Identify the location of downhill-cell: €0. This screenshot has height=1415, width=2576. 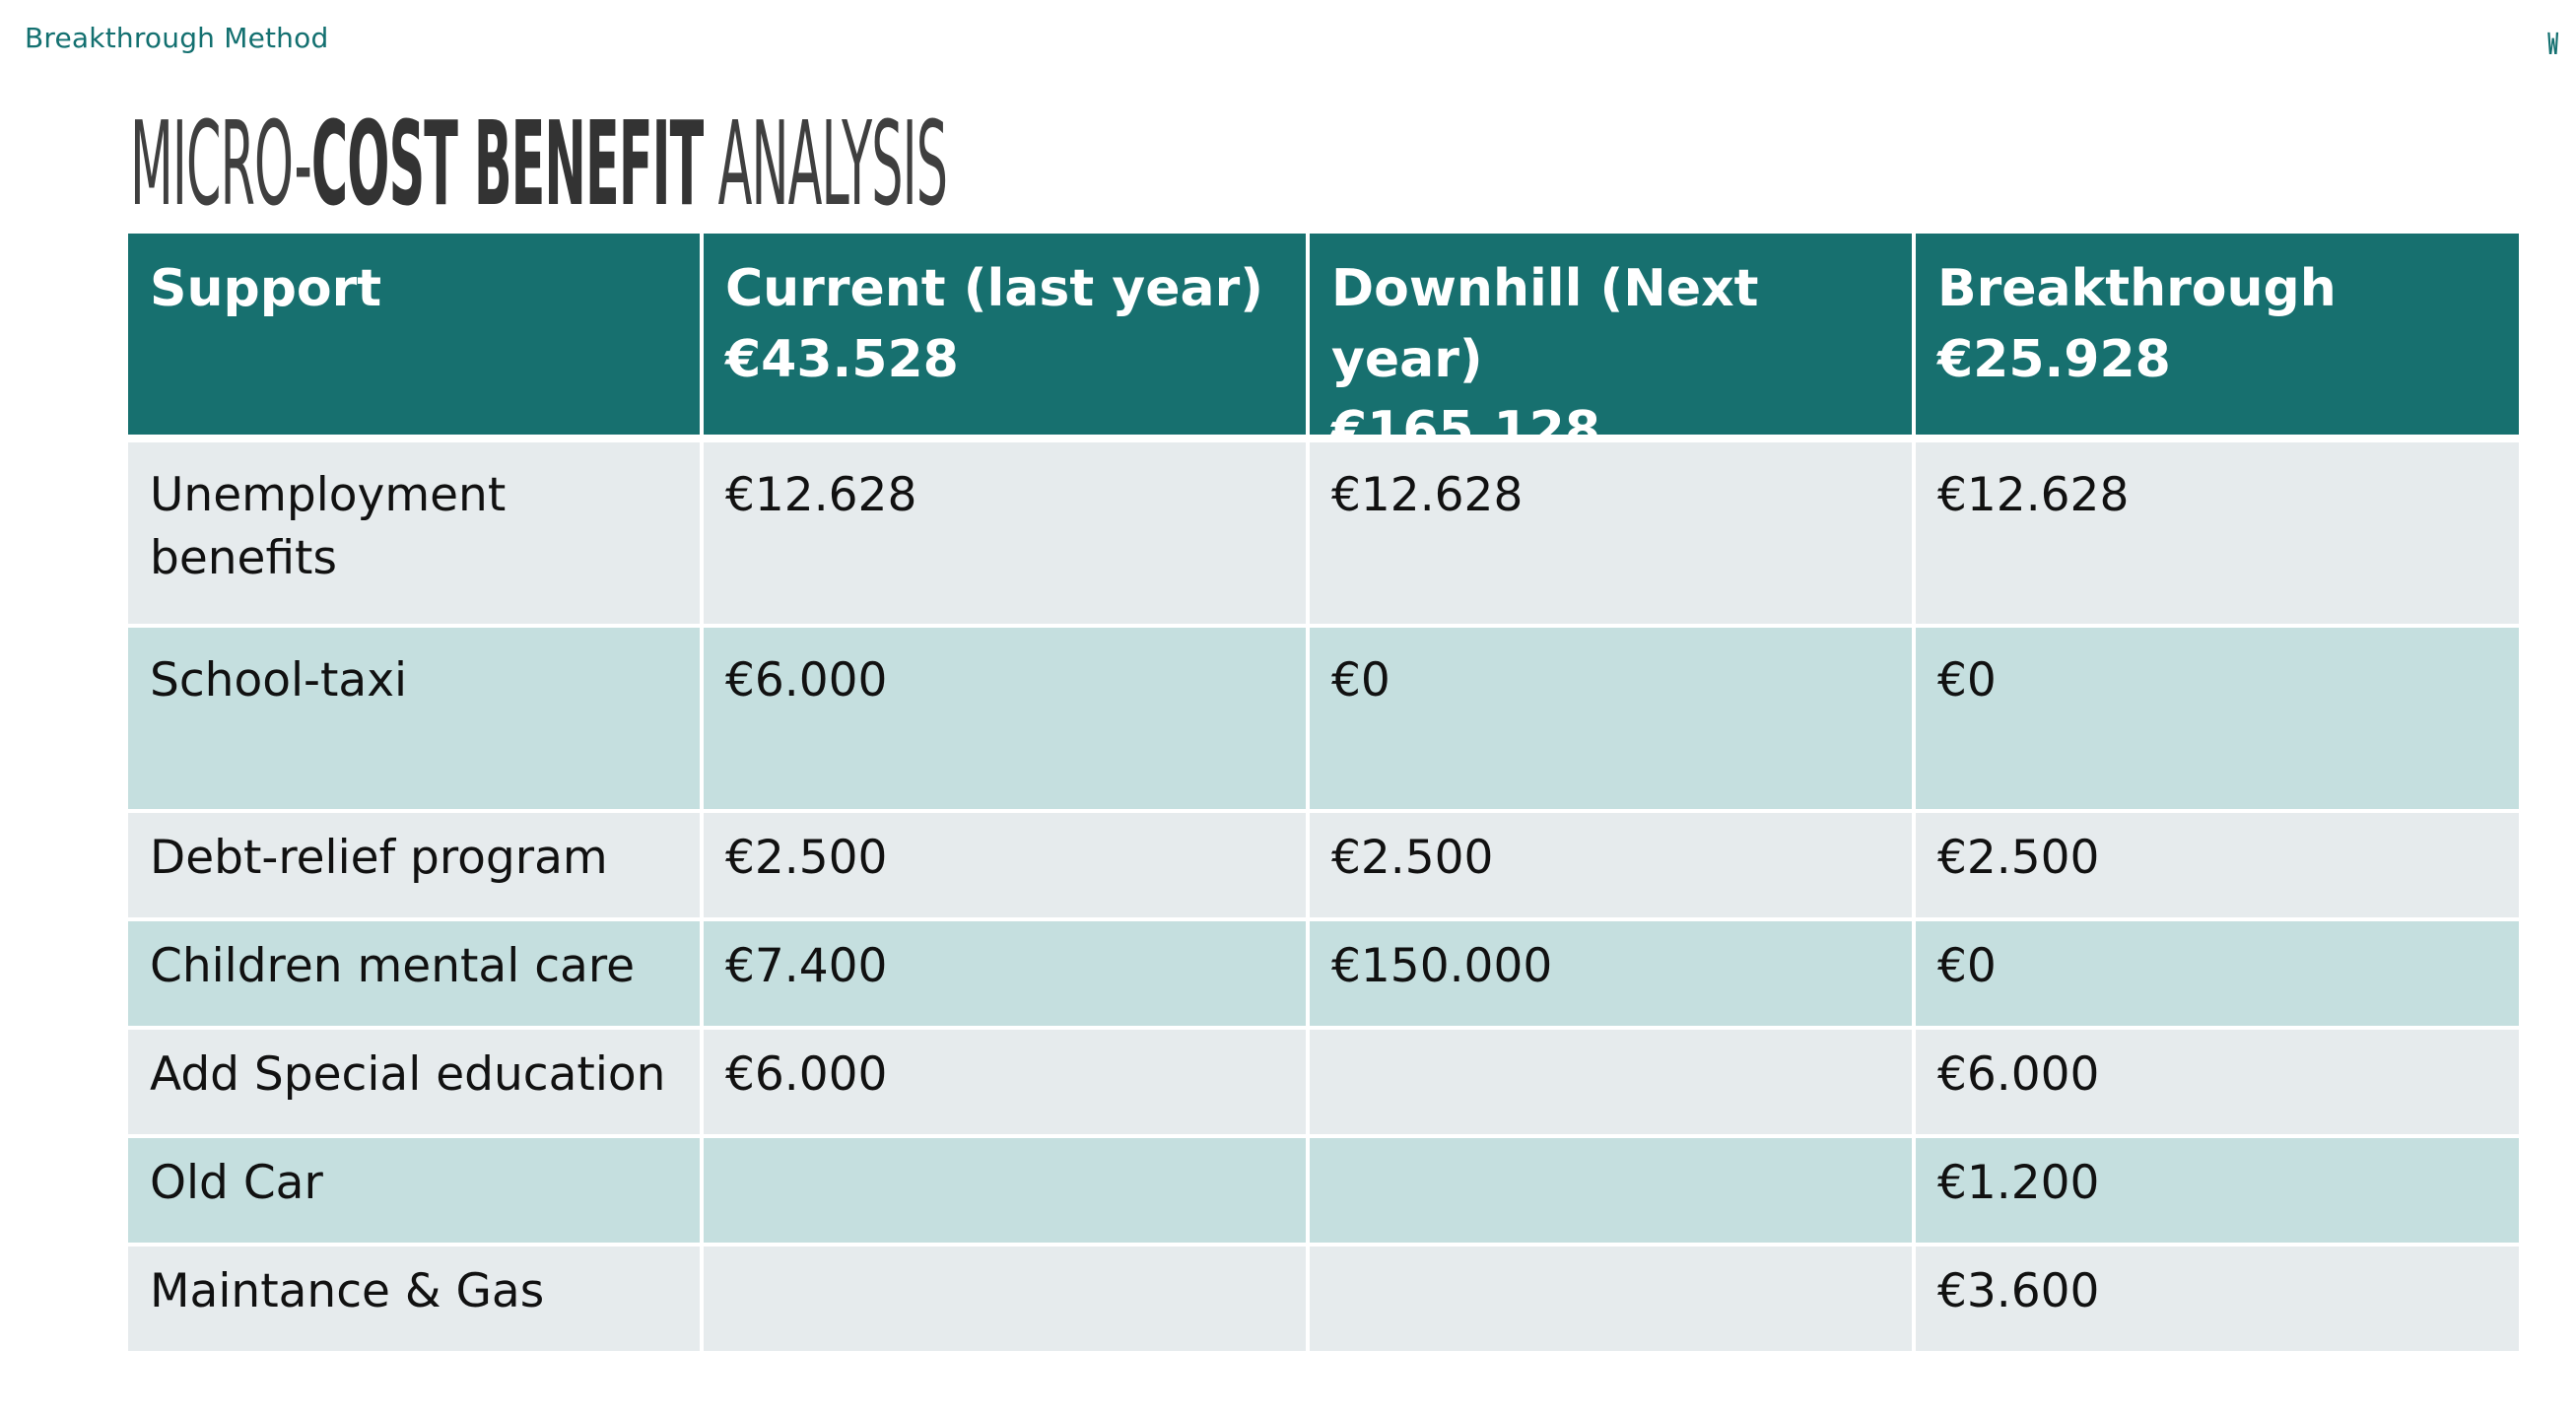
(1613, 721).